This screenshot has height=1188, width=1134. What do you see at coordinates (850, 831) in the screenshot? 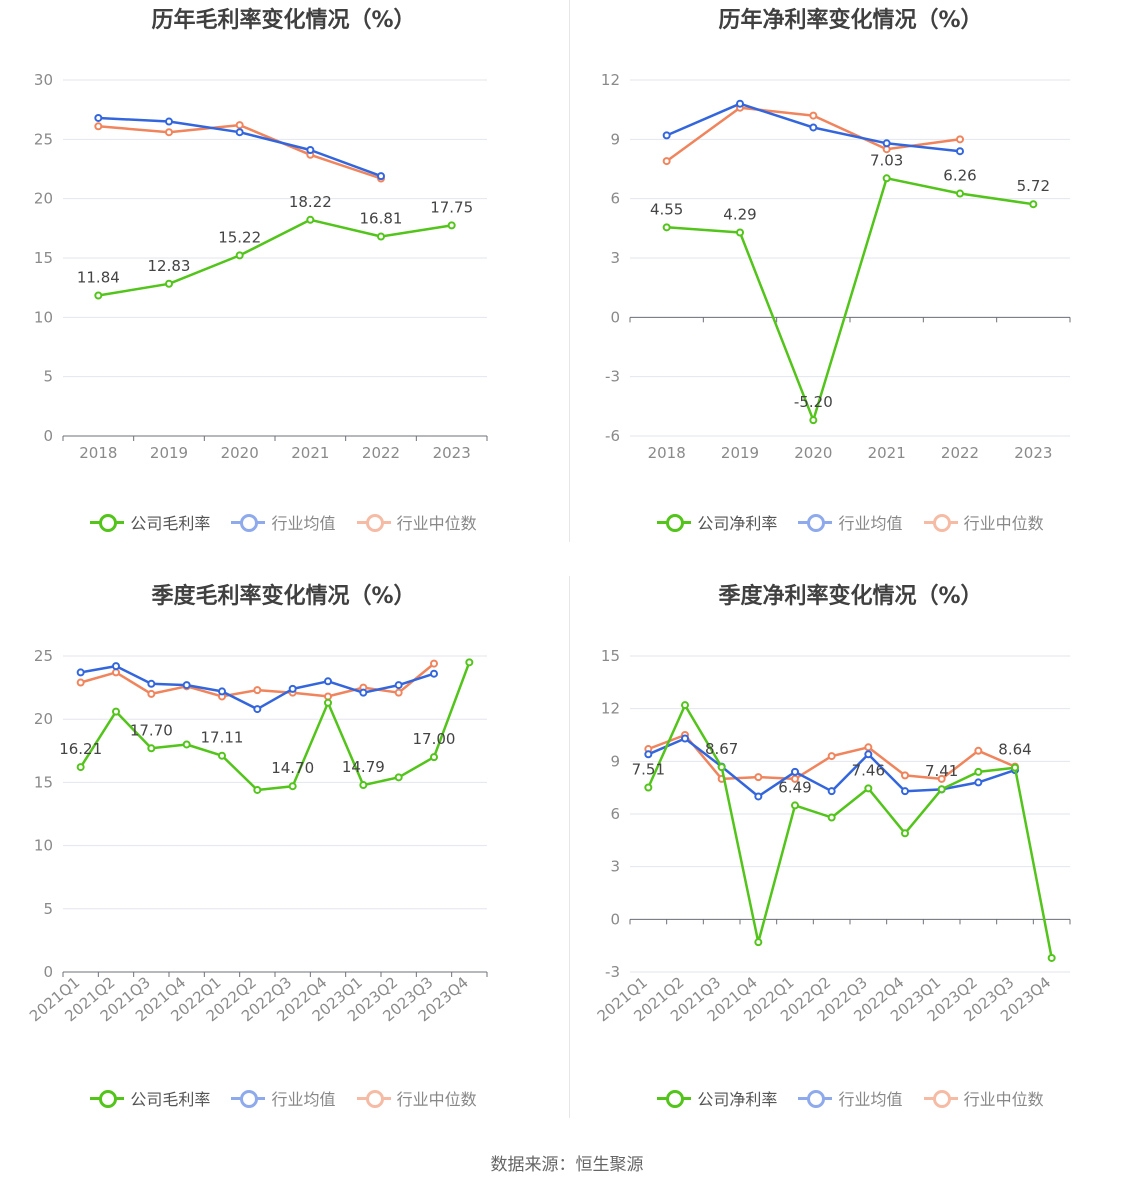
I see `series-line-company` at bounding box center [850, 831].